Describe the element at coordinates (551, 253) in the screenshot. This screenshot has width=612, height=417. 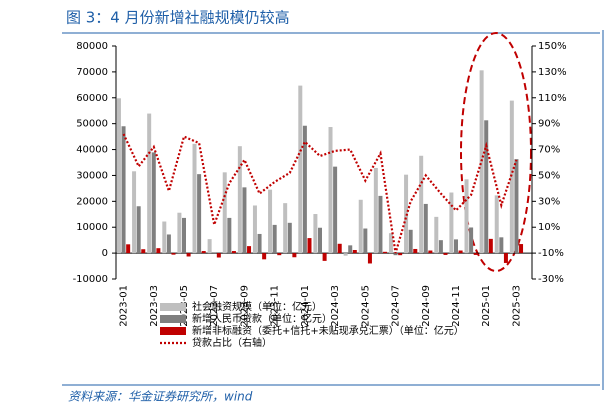
I see `y2-tick-label: -10%` at that location.